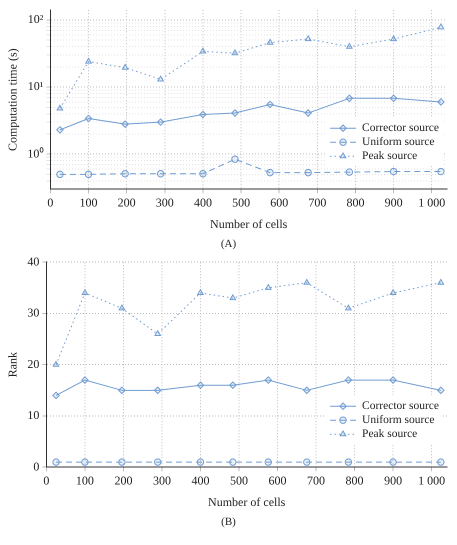  Describe the element at coordinates (36, 466) in the screenshot. I see `y-tick-label: 0` at that location.